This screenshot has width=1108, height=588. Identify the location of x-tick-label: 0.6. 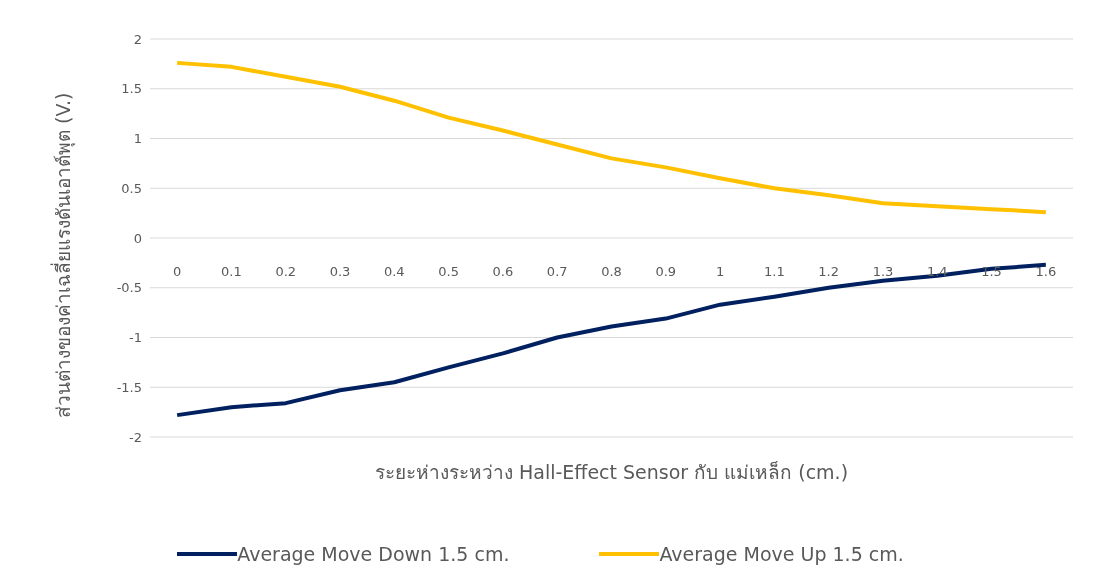
(503, 271).